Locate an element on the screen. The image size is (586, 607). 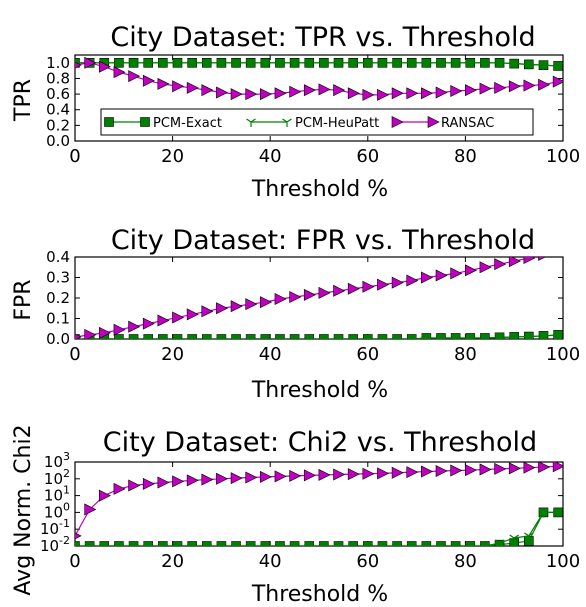
tpr-chart-ytick-label: 0.6 is located at coordinates (58, 94).